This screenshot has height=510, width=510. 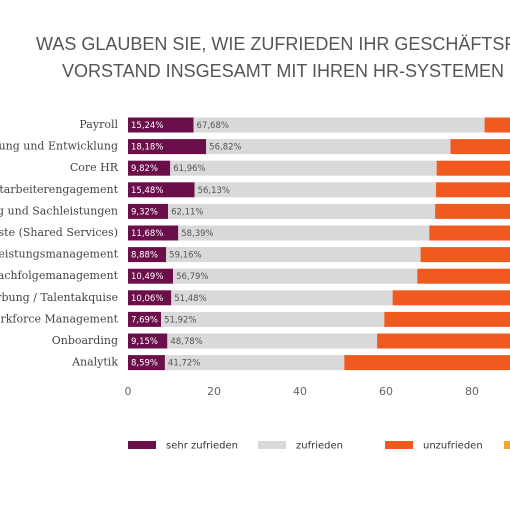 What do you see at coordinates (184, 364) in the screenshot?
I see `value-label: 41,72%` at bounding box center [184, 364].